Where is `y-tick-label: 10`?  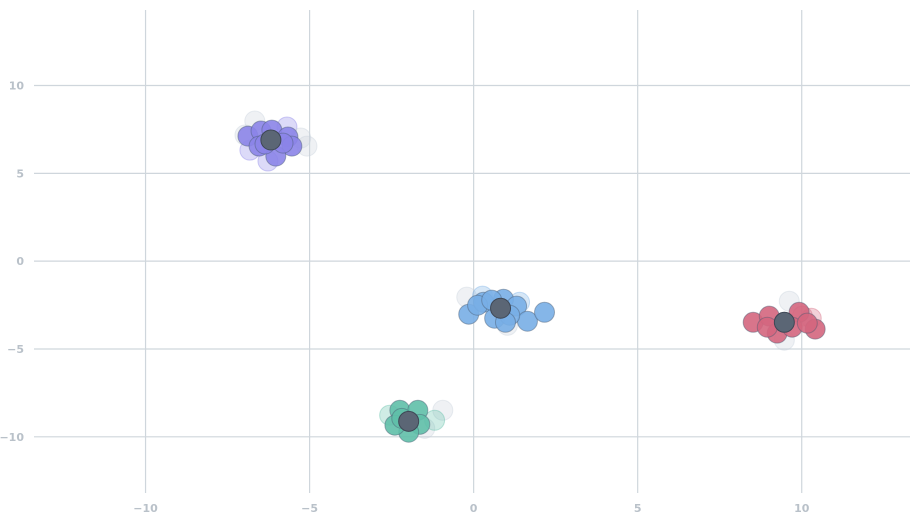
y-tick-label: 10 is located at coordinates (17, 86).